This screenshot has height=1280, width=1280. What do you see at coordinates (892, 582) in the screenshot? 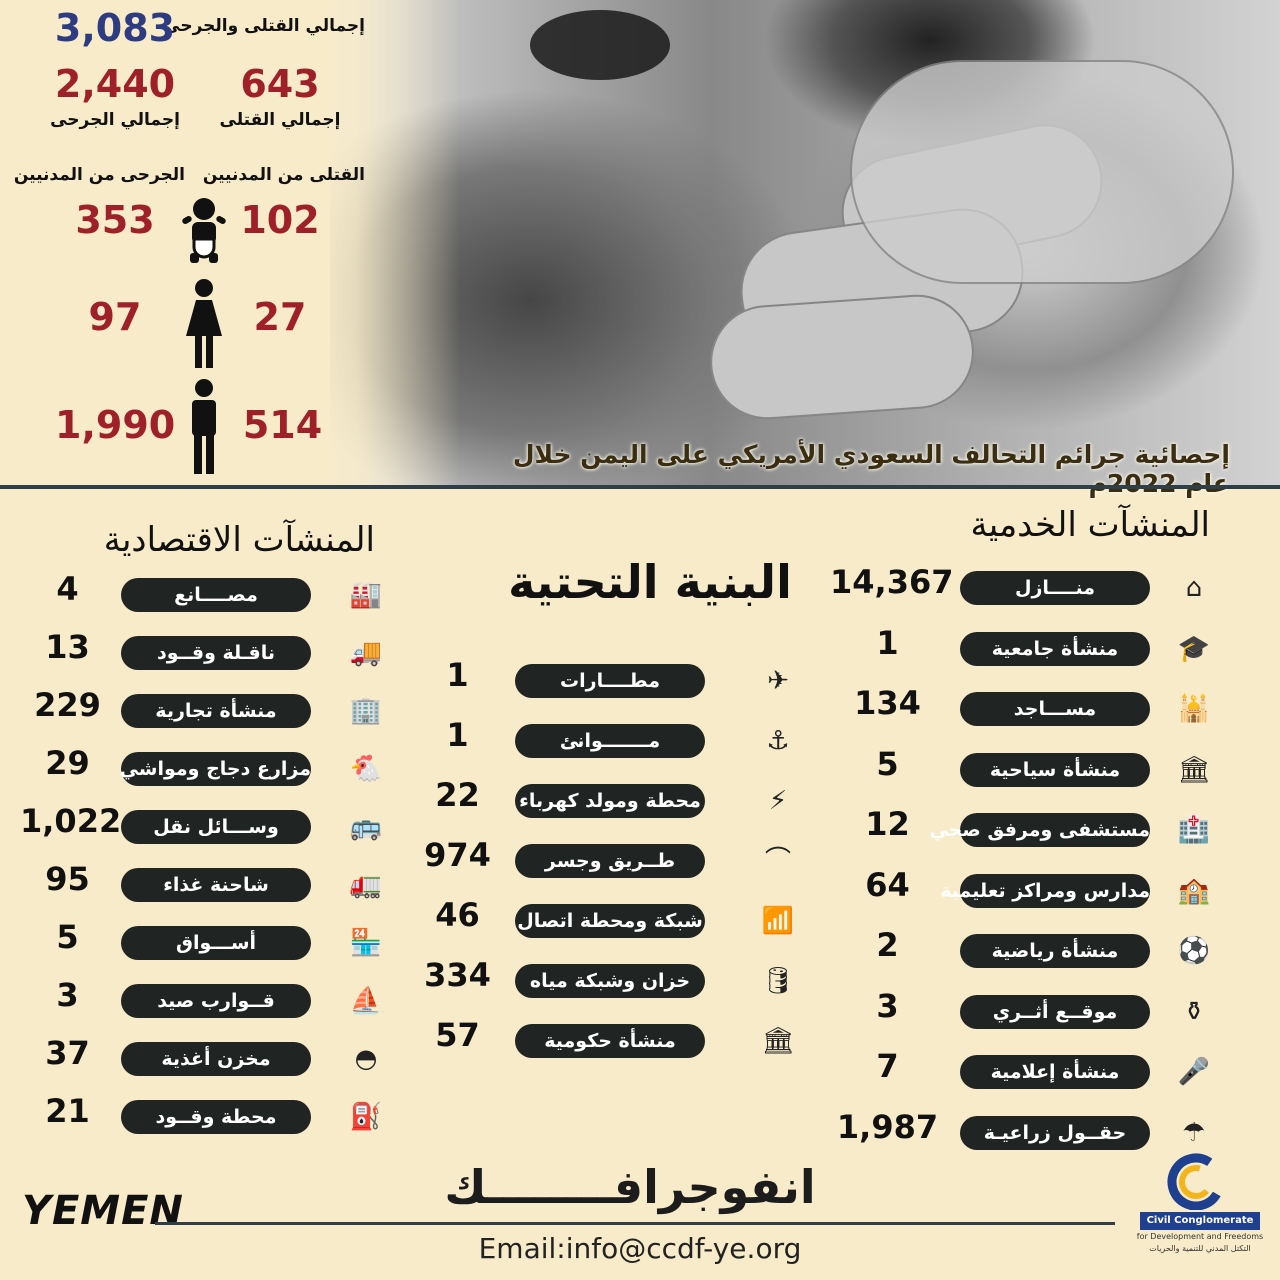
I see `service-value-0: 14,367` at bounding box center [892, 582].